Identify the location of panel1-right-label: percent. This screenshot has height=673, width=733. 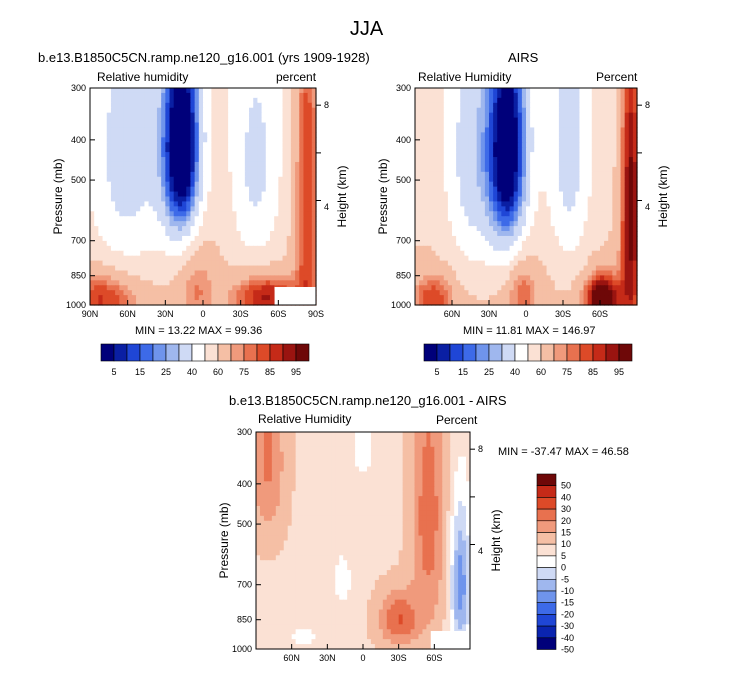
(296, 77).